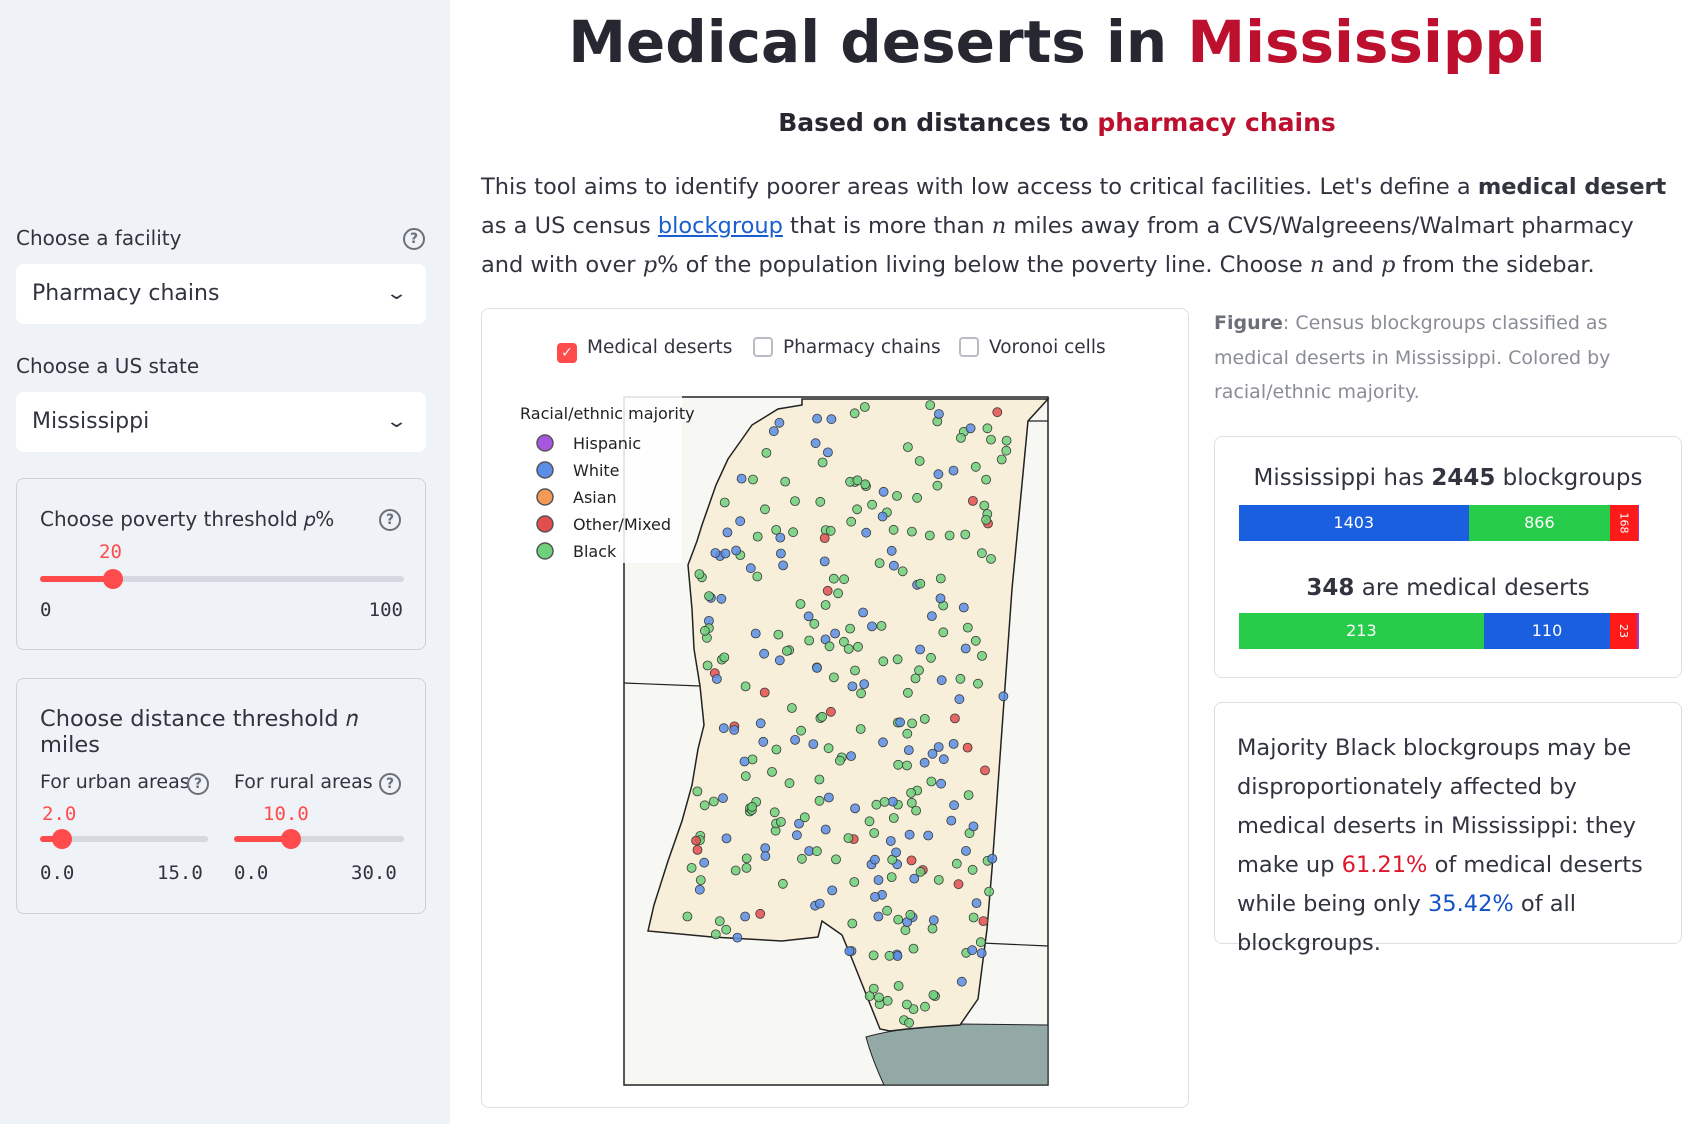  I want to click on stat-deserts: 348, so click(1330, 588).